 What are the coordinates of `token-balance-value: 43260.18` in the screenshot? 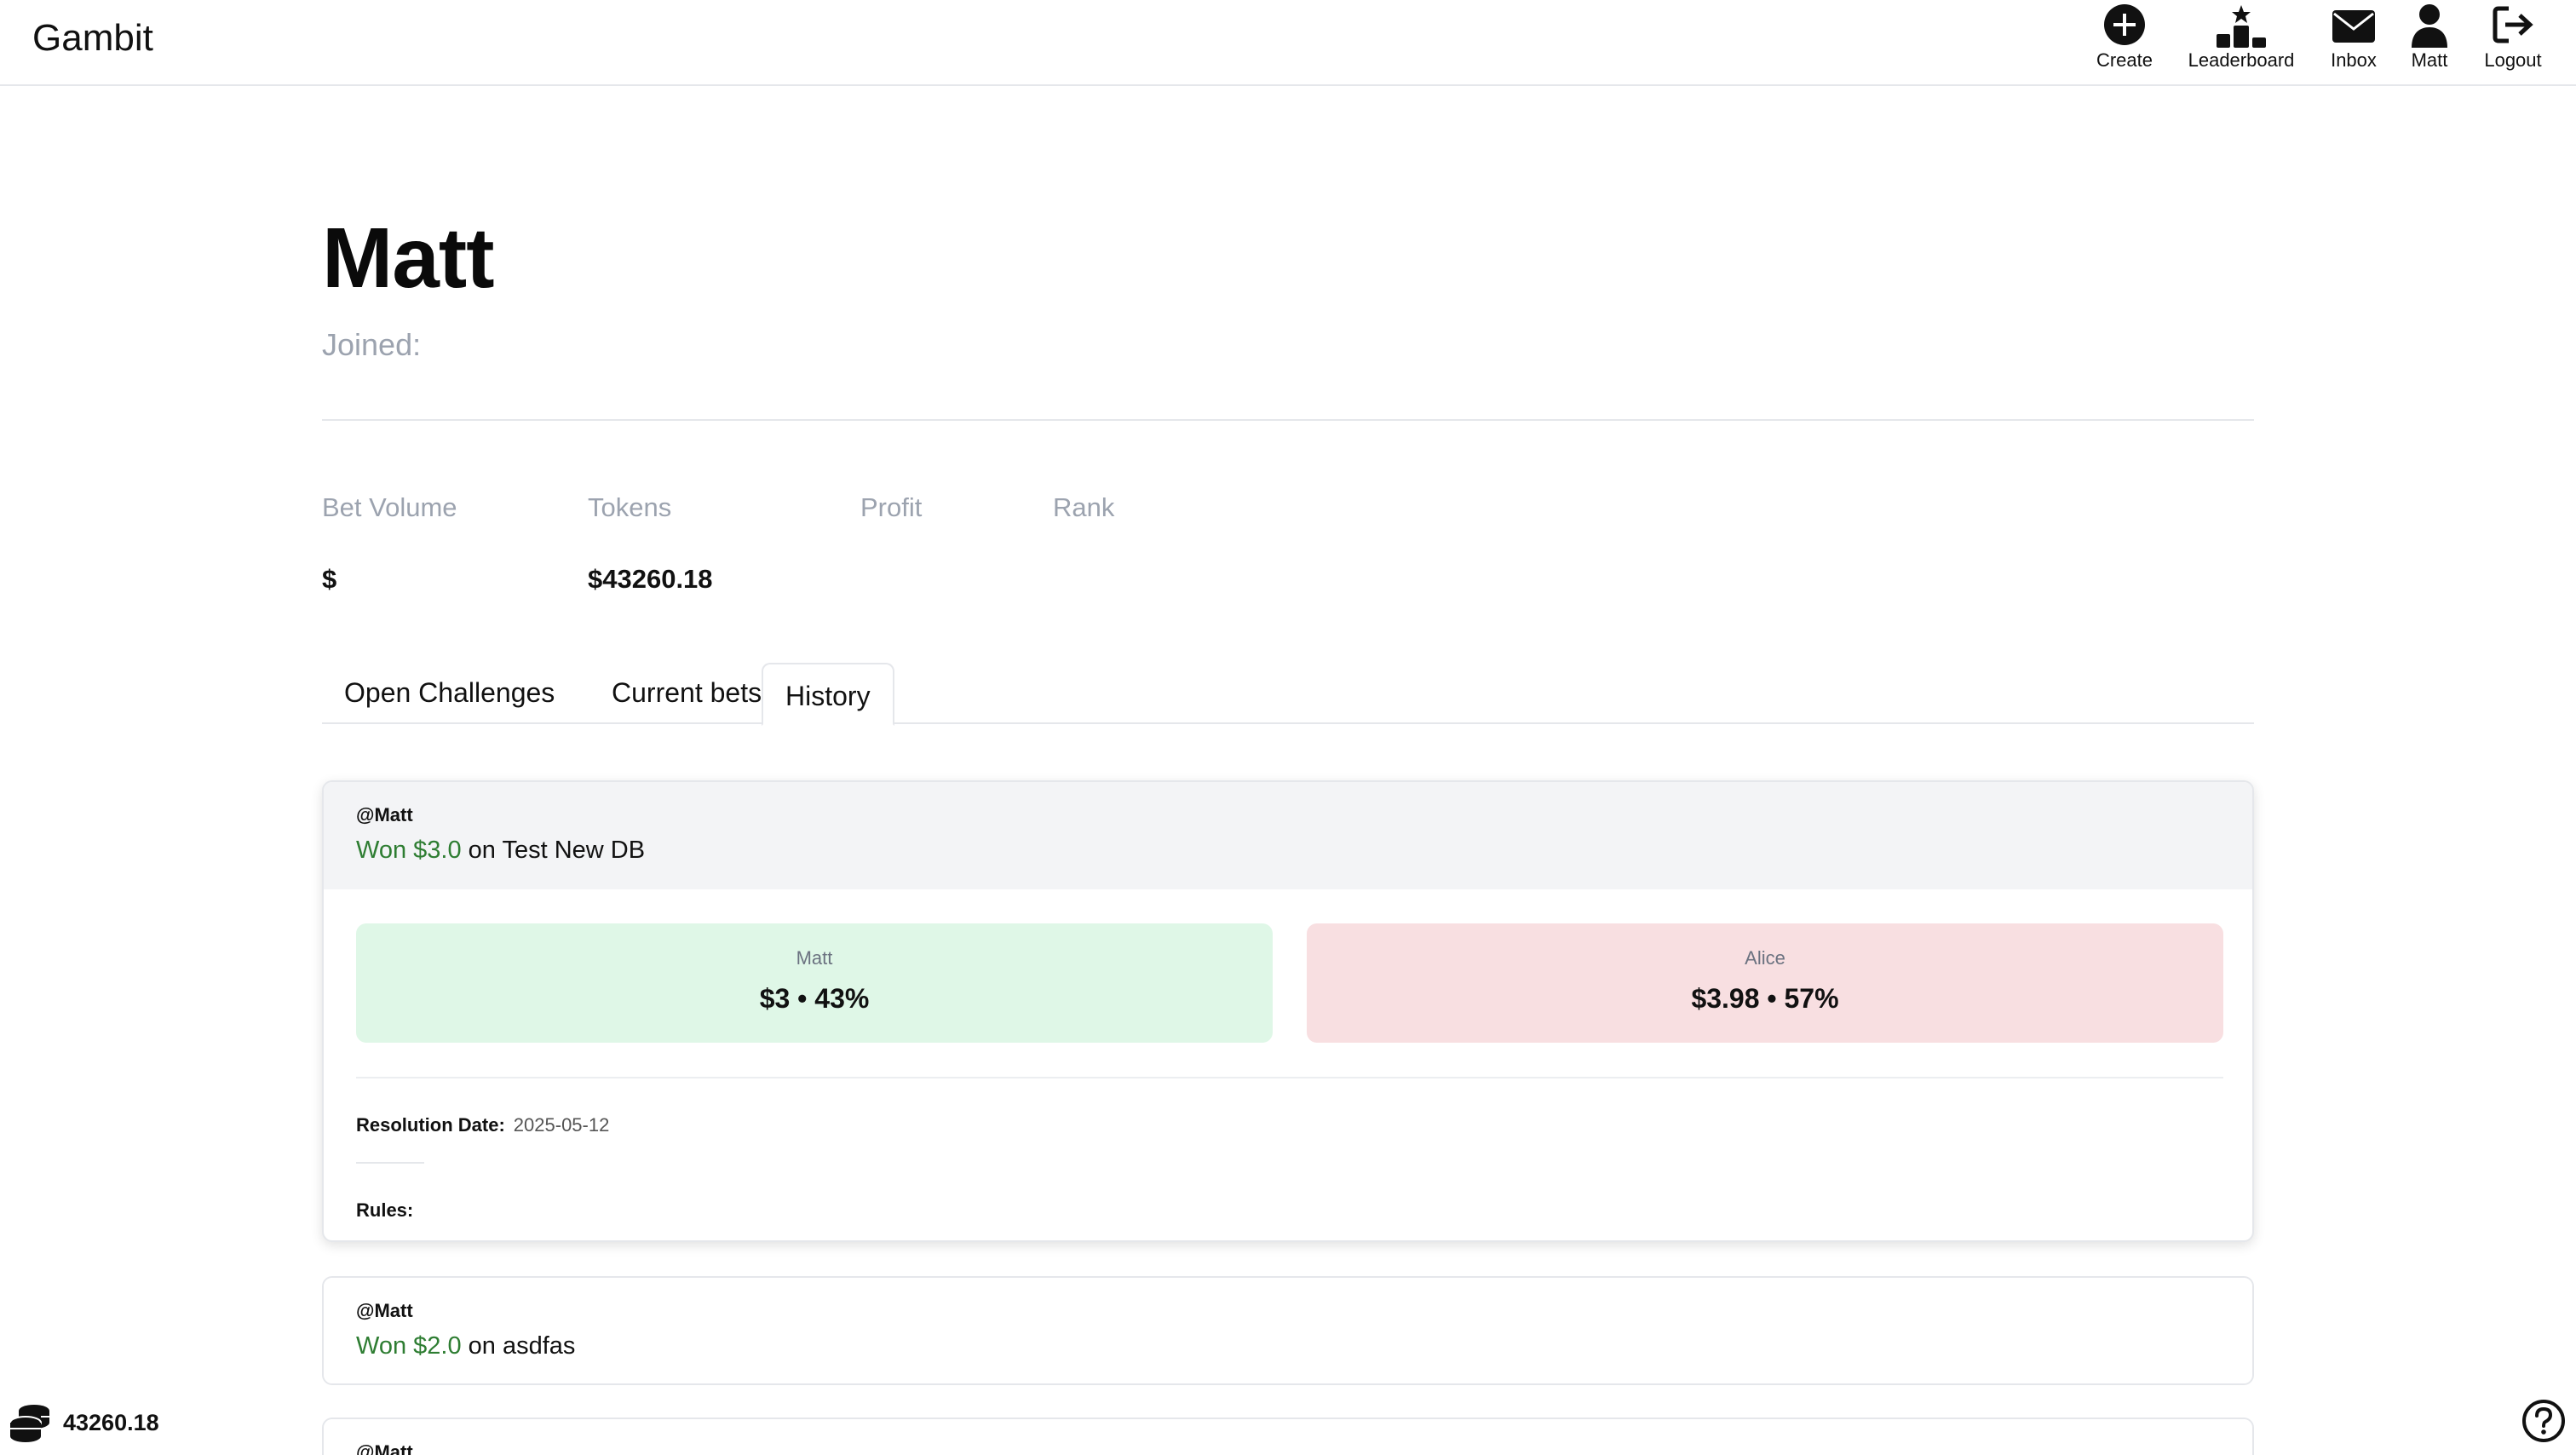 It's located at (111, 1422).